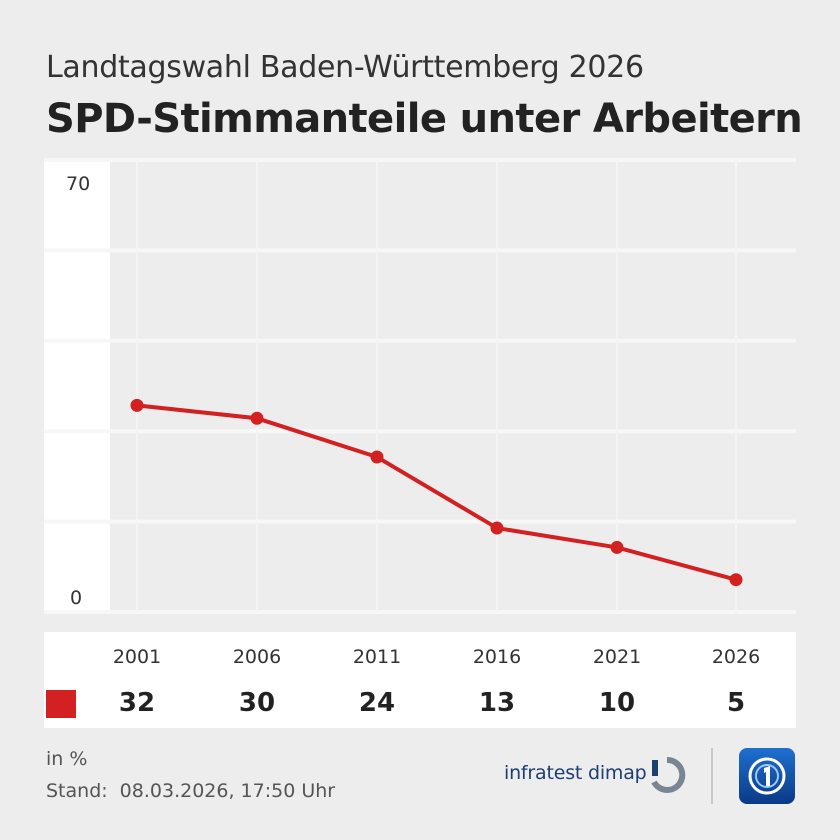  I want to click on legend-swatch-spd, so click(61, 704).